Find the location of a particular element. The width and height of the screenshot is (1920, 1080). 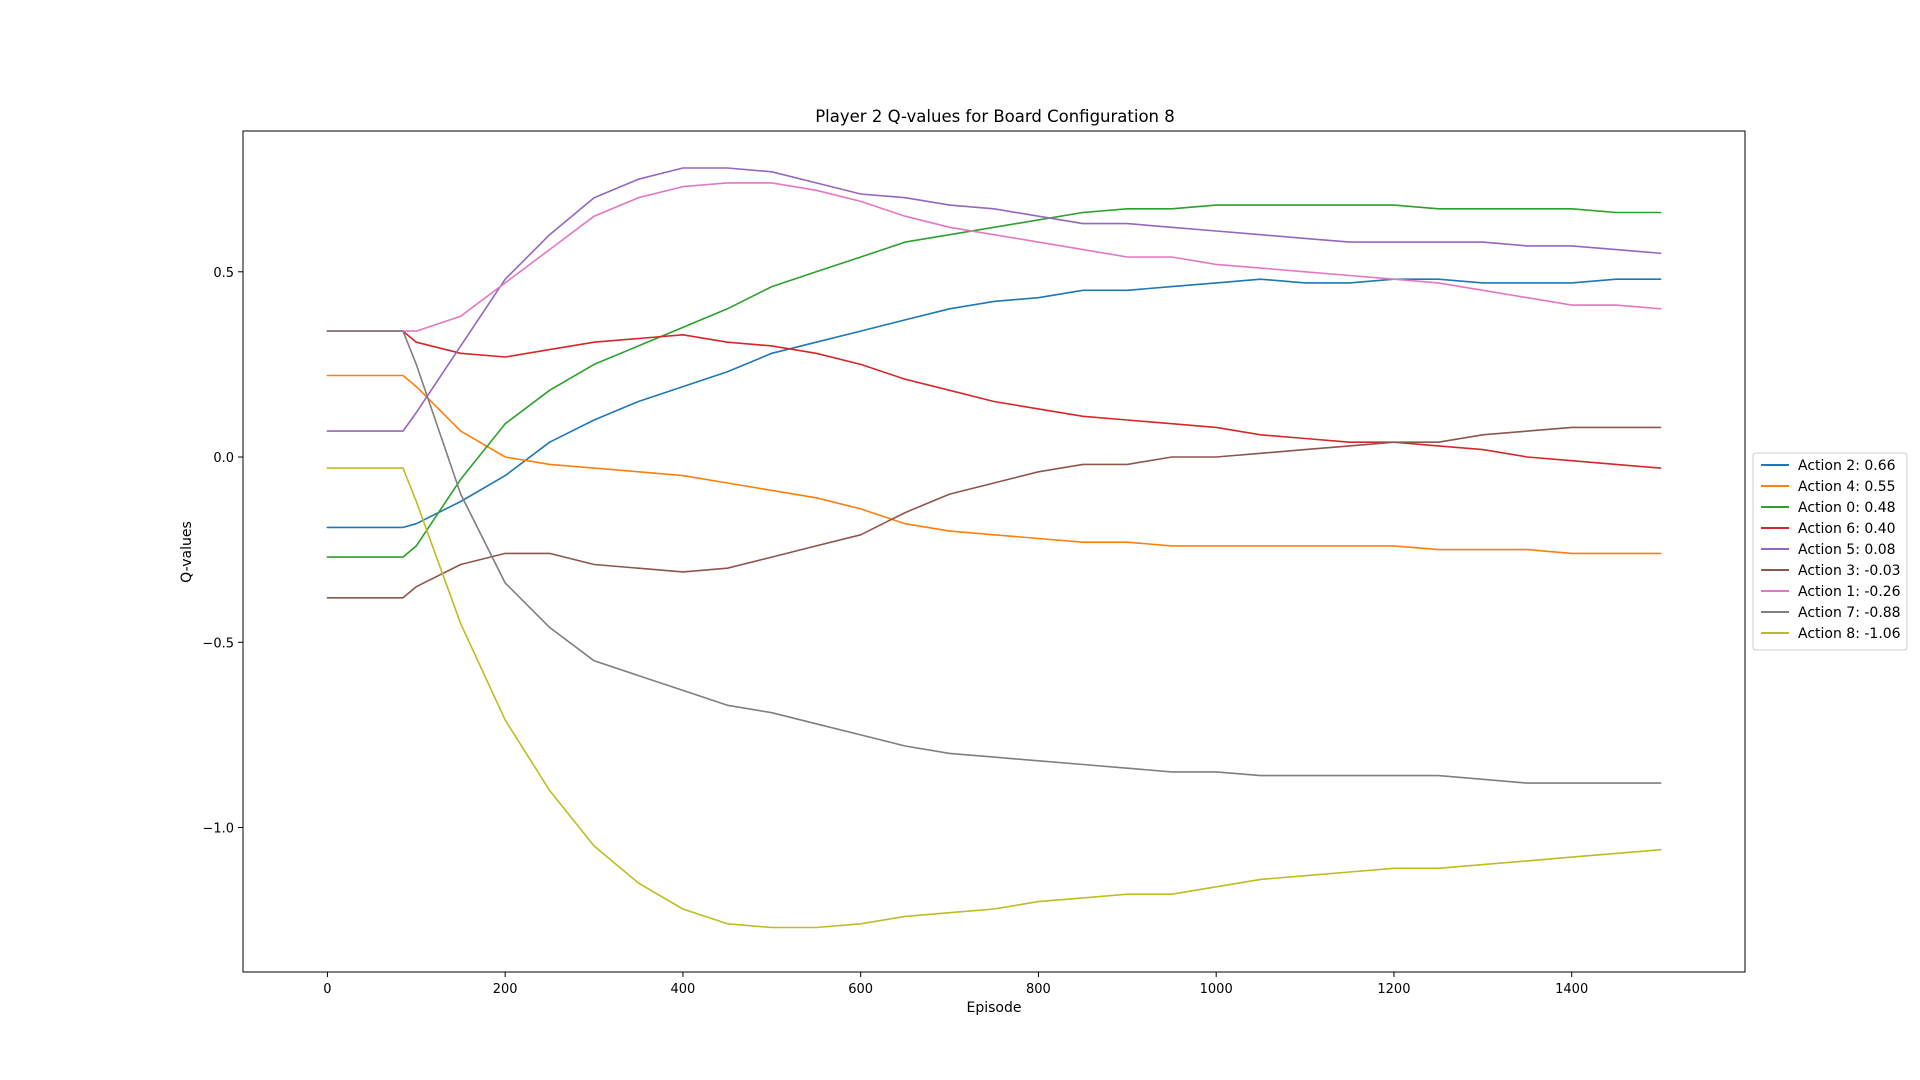

legend-label: Action 6: 0.40 is located at coordinates (1847, 529).